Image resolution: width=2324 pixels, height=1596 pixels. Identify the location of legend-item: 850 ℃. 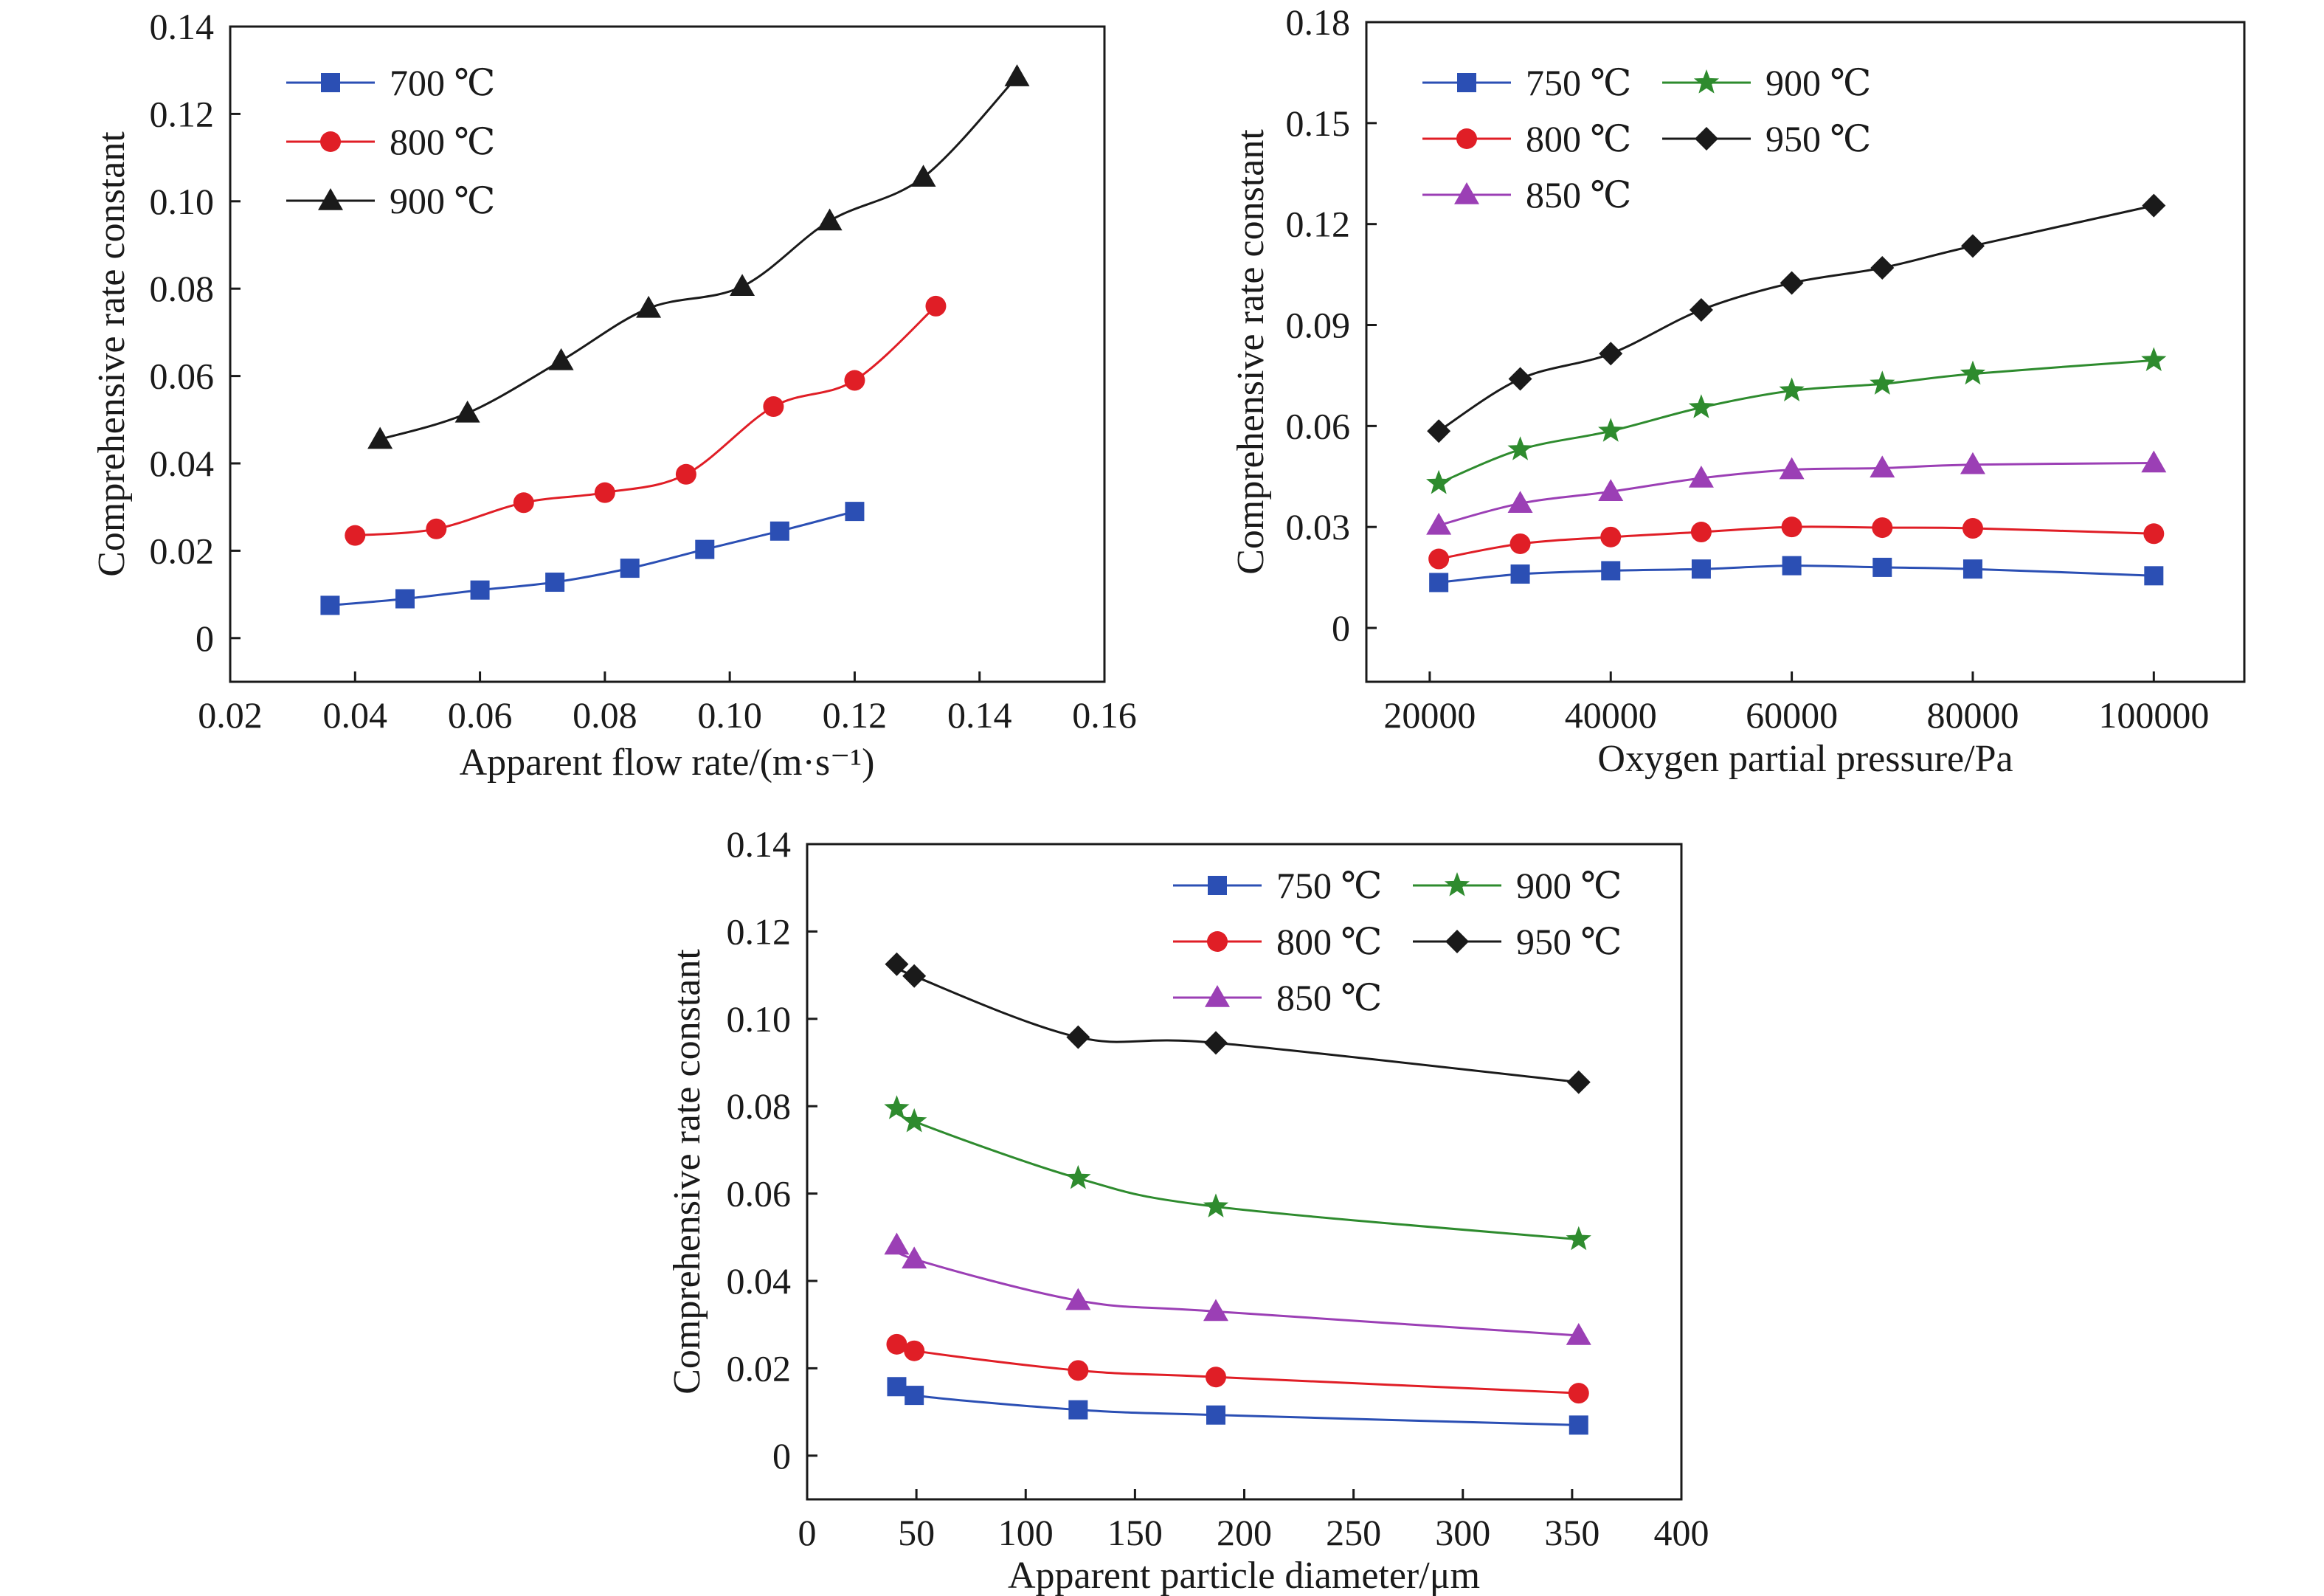
(1526, 195).